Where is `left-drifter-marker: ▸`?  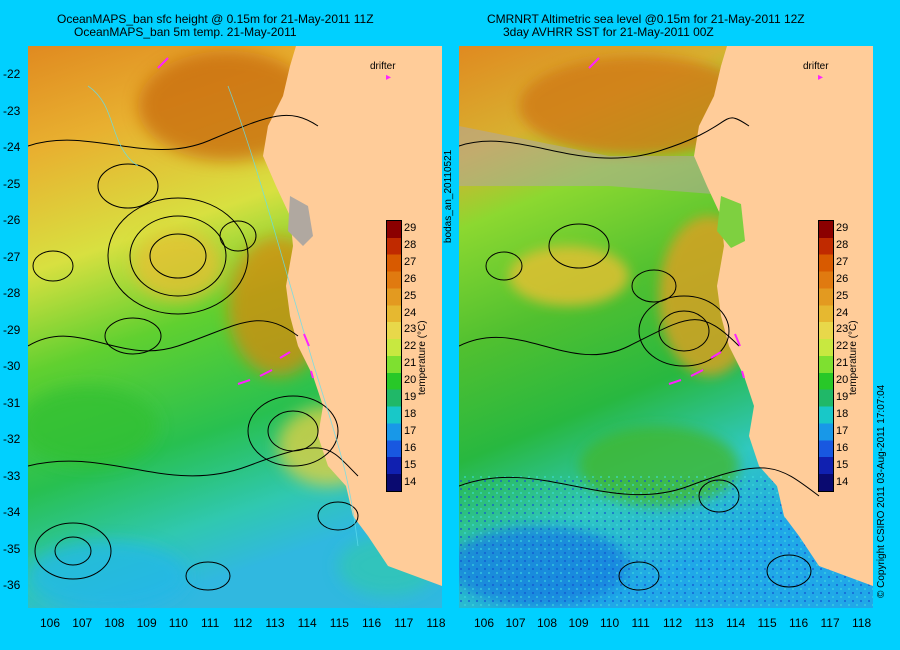 left-drifter-marker: ▸ is located at coordinates (389, 77).